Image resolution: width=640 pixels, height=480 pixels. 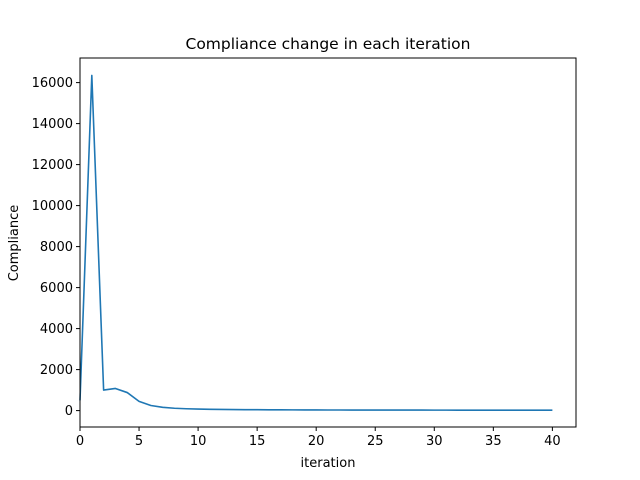 What do you see at coordinates (69, 411) in the screenshot?
I see `y-tick-label: 0` at bounding box center [69, 411].